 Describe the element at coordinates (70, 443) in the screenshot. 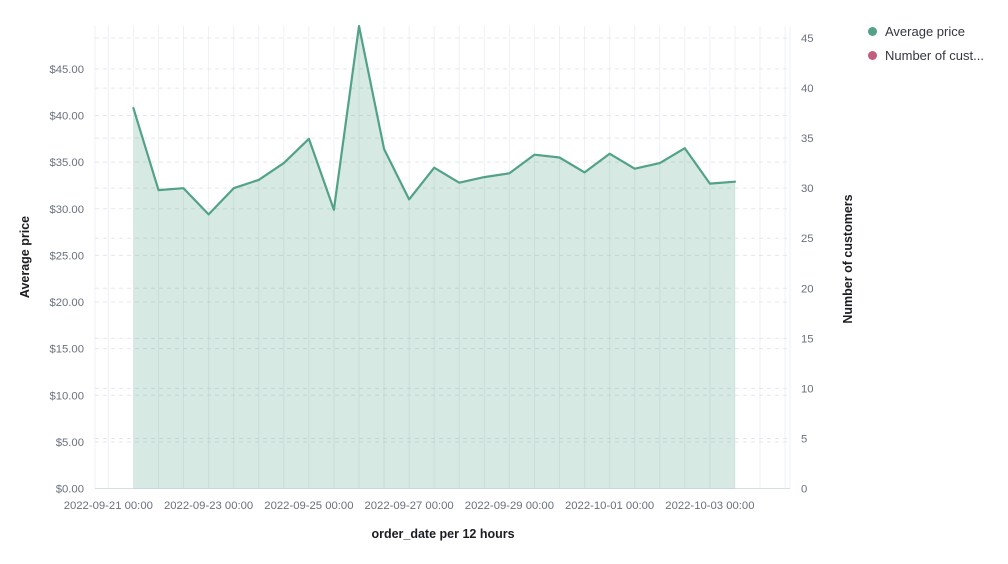

I see `y-axis-tick-label-left: $5.00` at that location.